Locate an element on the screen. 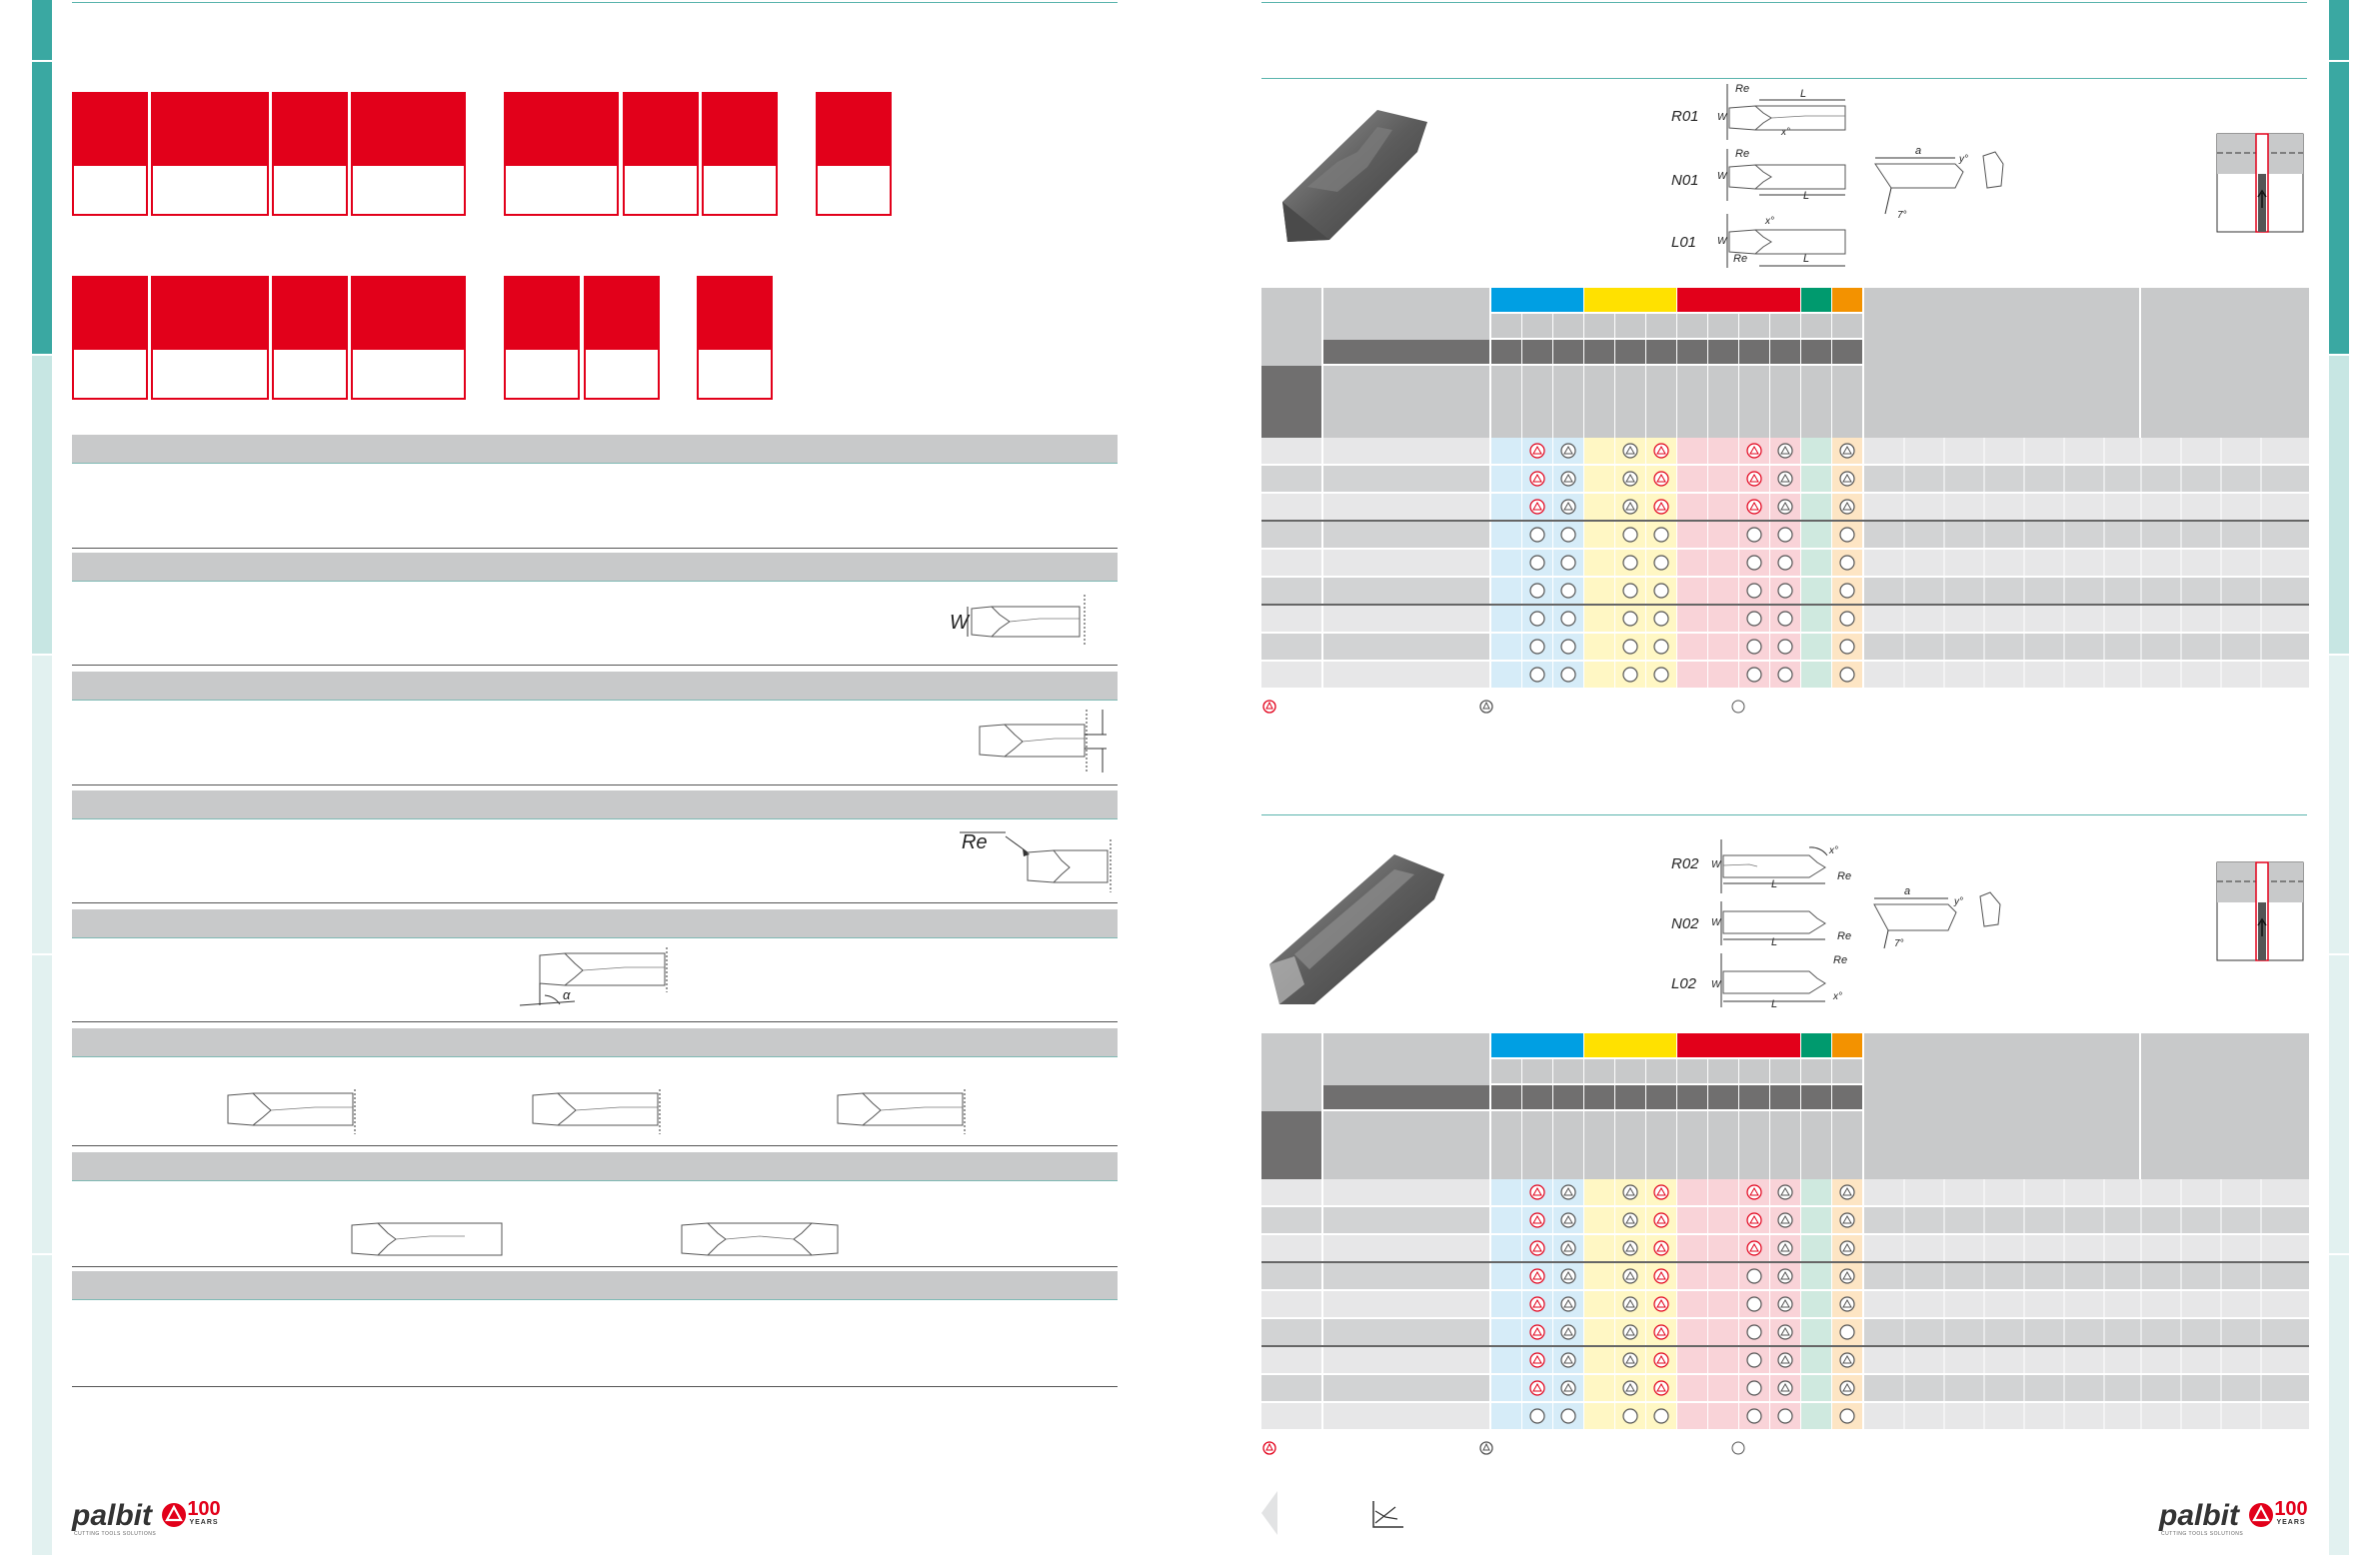  hand-diagram-left is located at coordinates (901, 1111).